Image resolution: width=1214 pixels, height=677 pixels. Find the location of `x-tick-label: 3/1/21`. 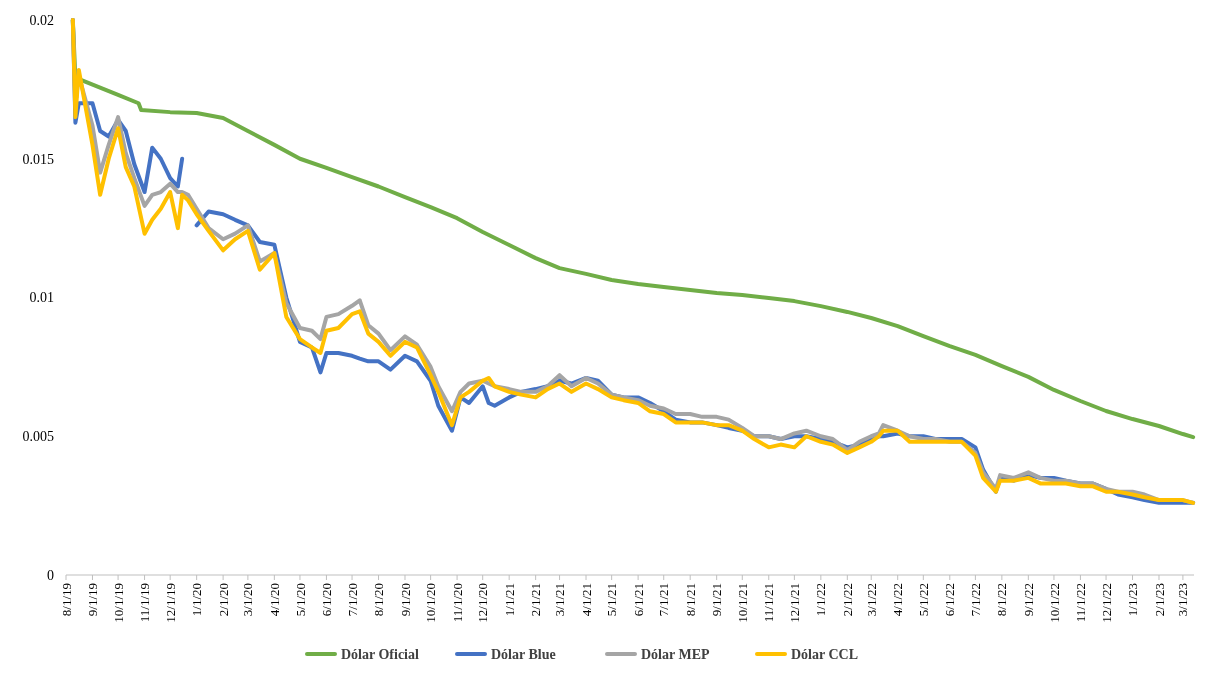

x-tick-label: 3/1/21 is located at coordinates (560, 600).